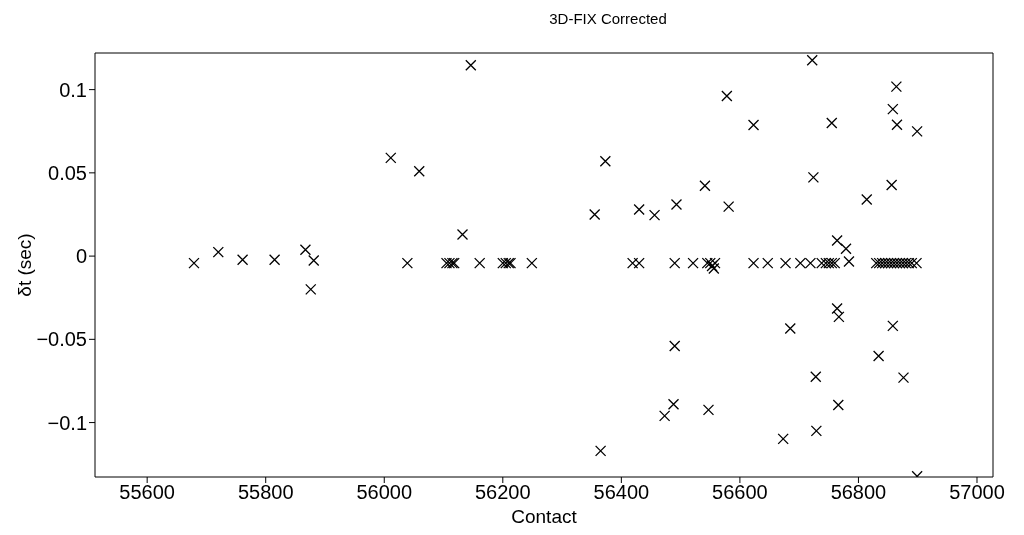 The width and height of the screenshot is (1024, 535). I want to click on x-tick-label: 56600, so click(740, 492).